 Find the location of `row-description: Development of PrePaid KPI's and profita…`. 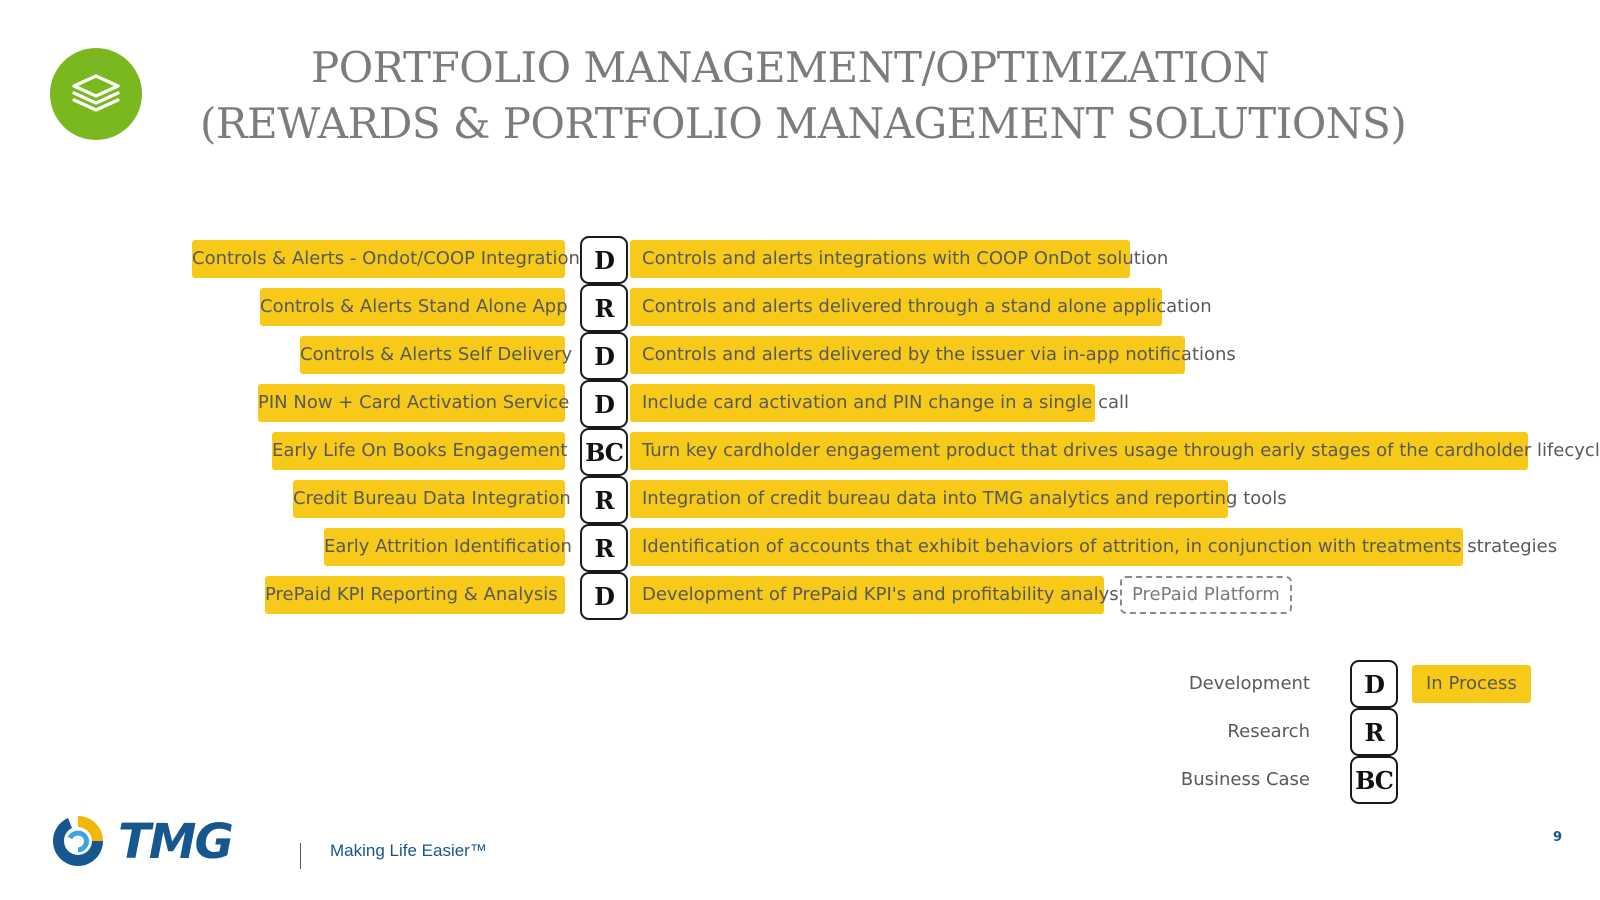

row-description: Development of PrePaid KPI's and profita… is located at coordinates (888, 594).